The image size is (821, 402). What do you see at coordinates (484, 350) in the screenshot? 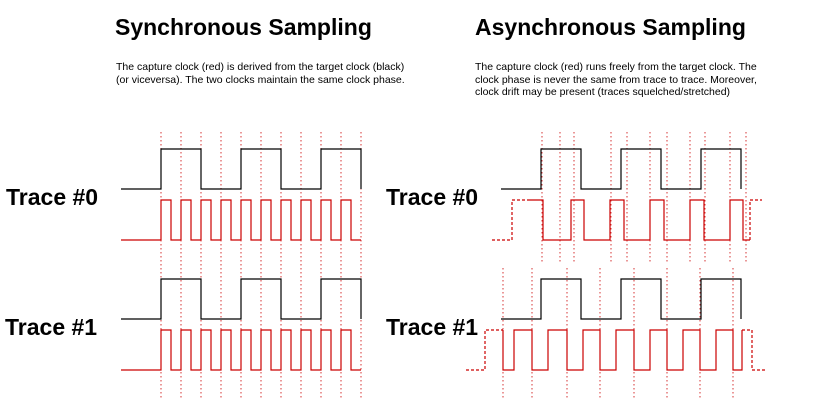
I see `async-trace-1-capture-lead` at bounding box center [484, 350].